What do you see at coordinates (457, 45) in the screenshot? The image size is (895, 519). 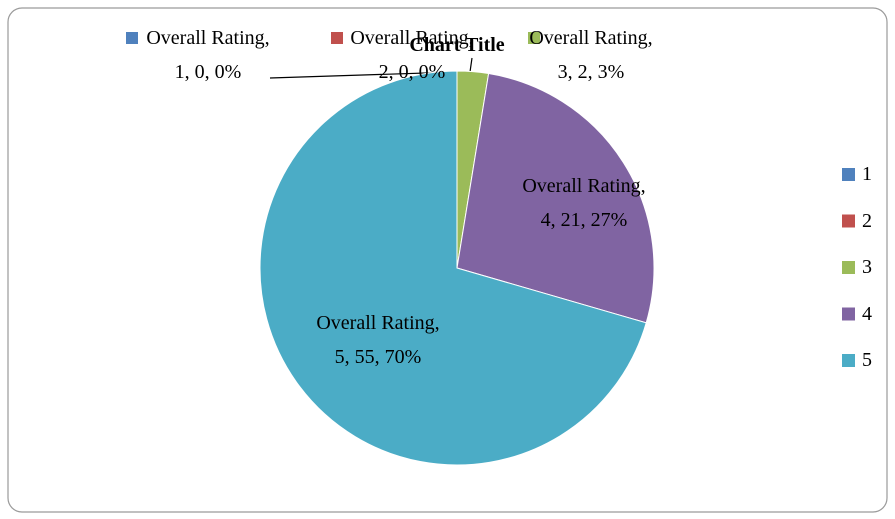 I see `chart-title: Chart Title` at bounding box center [457, 45].